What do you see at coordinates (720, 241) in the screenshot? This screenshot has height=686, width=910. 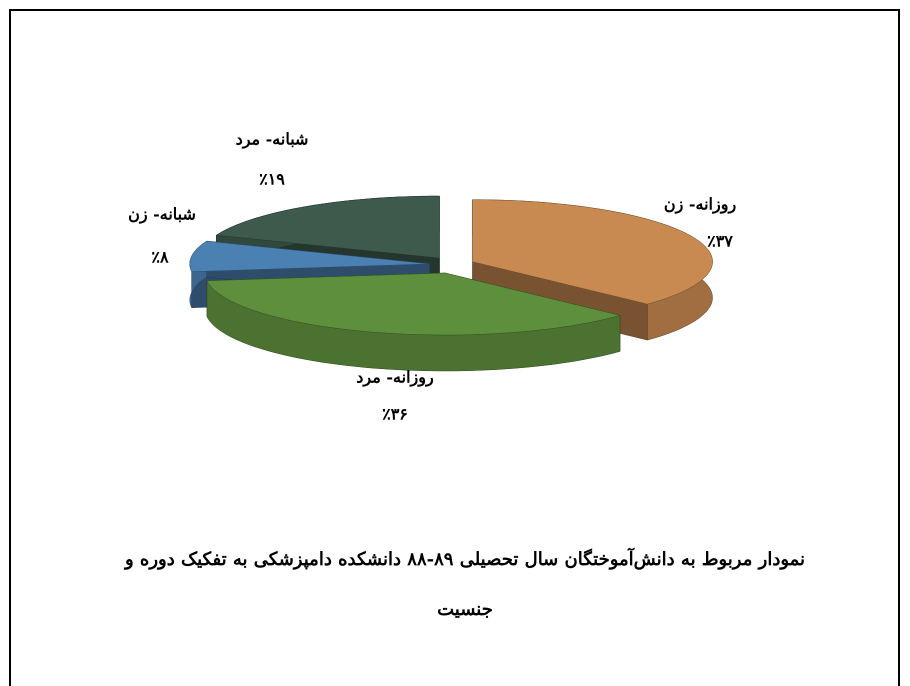 I see `value-label: ٪۳۷` at bounding box center [720, 241].